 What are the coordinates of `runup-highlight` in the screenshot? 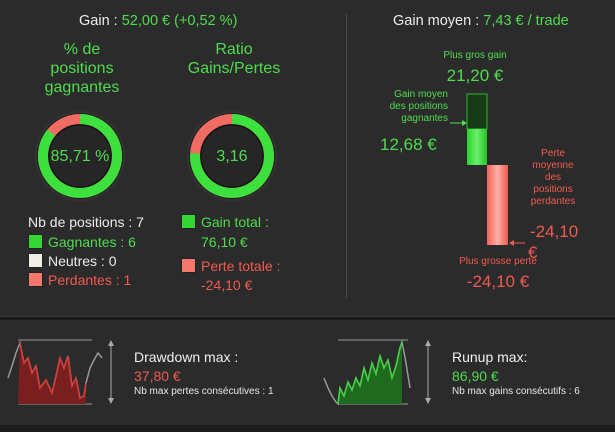 It's located at (370, 373).